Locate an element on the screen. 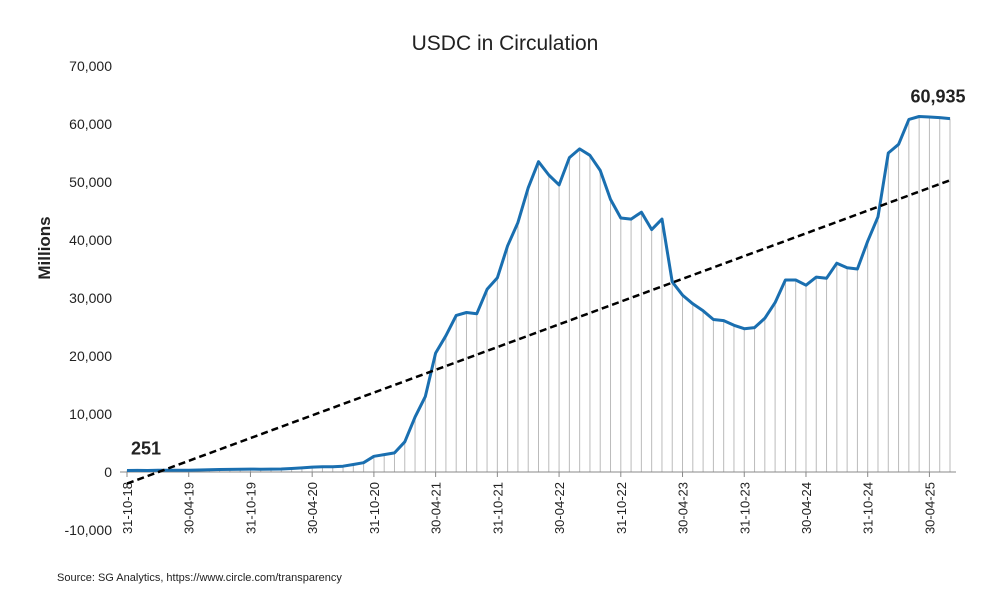 The image size is (1000, 613). y-tick-label: 30,000 is located at coordinates (90, 298).